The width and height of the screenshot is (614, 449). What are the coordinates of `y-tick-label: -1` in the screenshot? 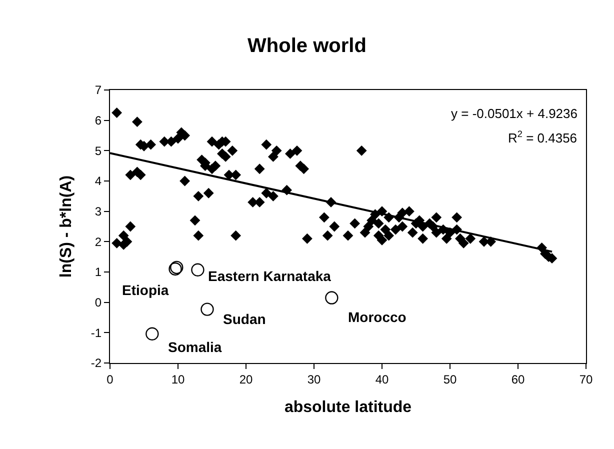 It's located at (96, 333).